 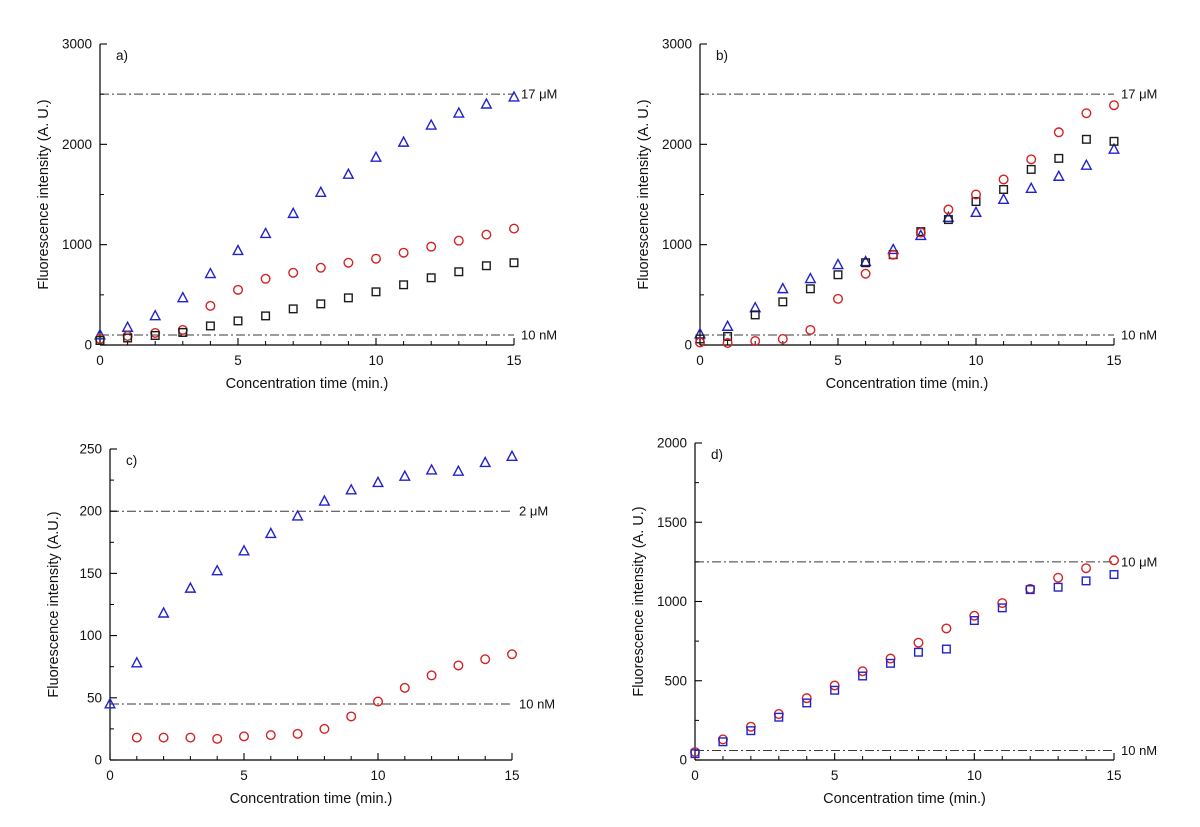 What do you see at coordinates (672, 443) in the screenshot?
I see `y-tick-label: 2000` at bounding box center [672, 443].